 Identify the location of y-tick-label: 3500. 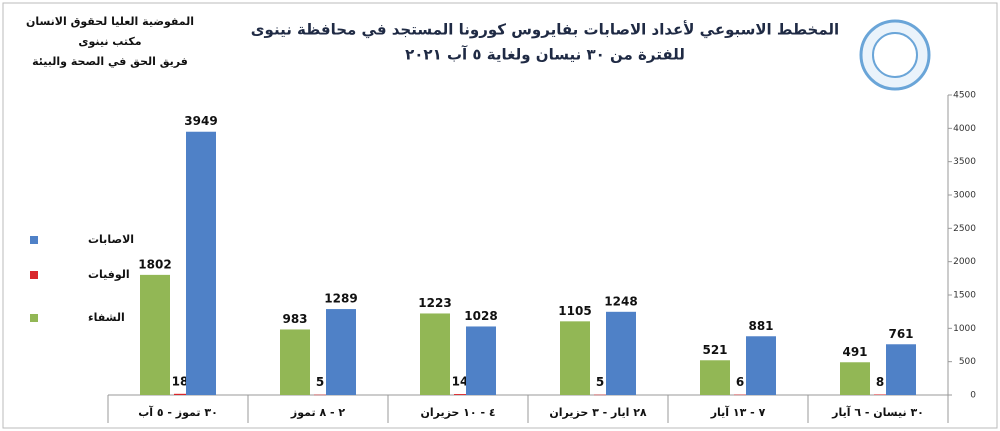
(964, 162).